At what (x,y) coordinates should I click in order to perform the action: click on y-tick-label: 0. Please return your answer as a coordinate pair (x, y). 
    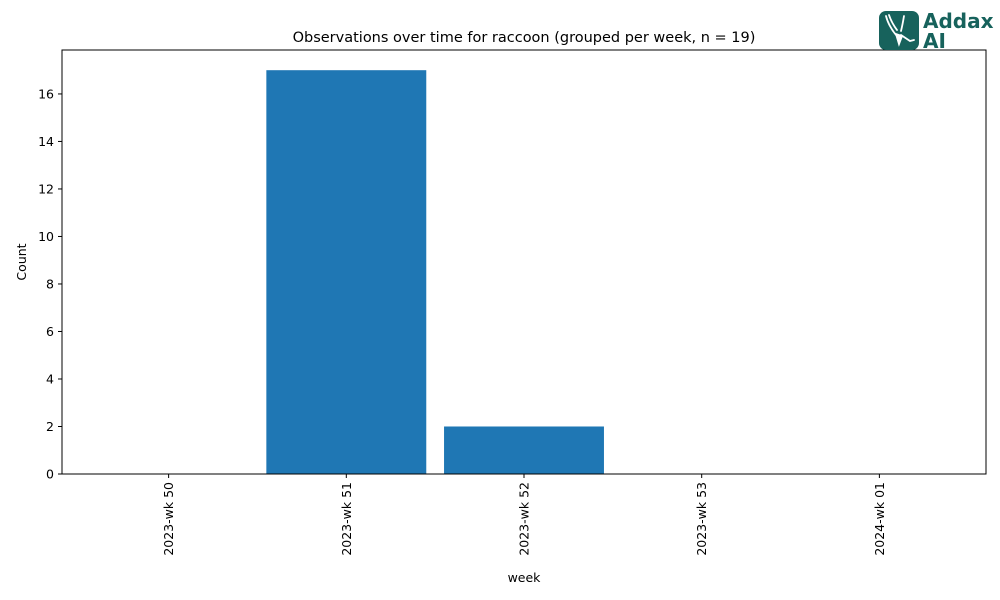
    Looking at the image, I should click on (50, 474).